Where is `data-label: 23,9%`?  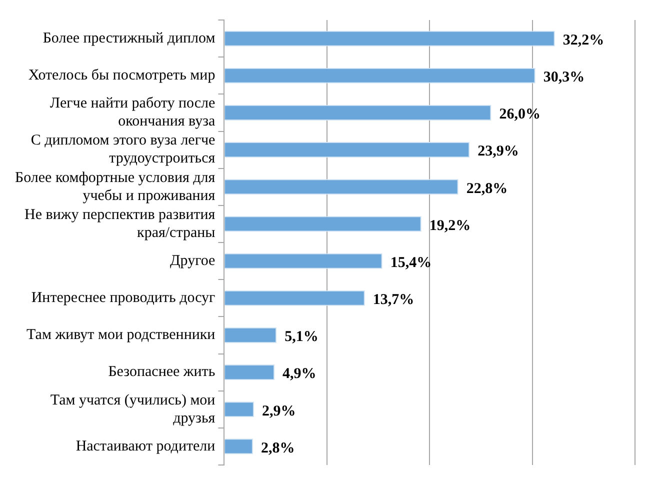 data-label: 23,9% is located at coordinates (498, 152).